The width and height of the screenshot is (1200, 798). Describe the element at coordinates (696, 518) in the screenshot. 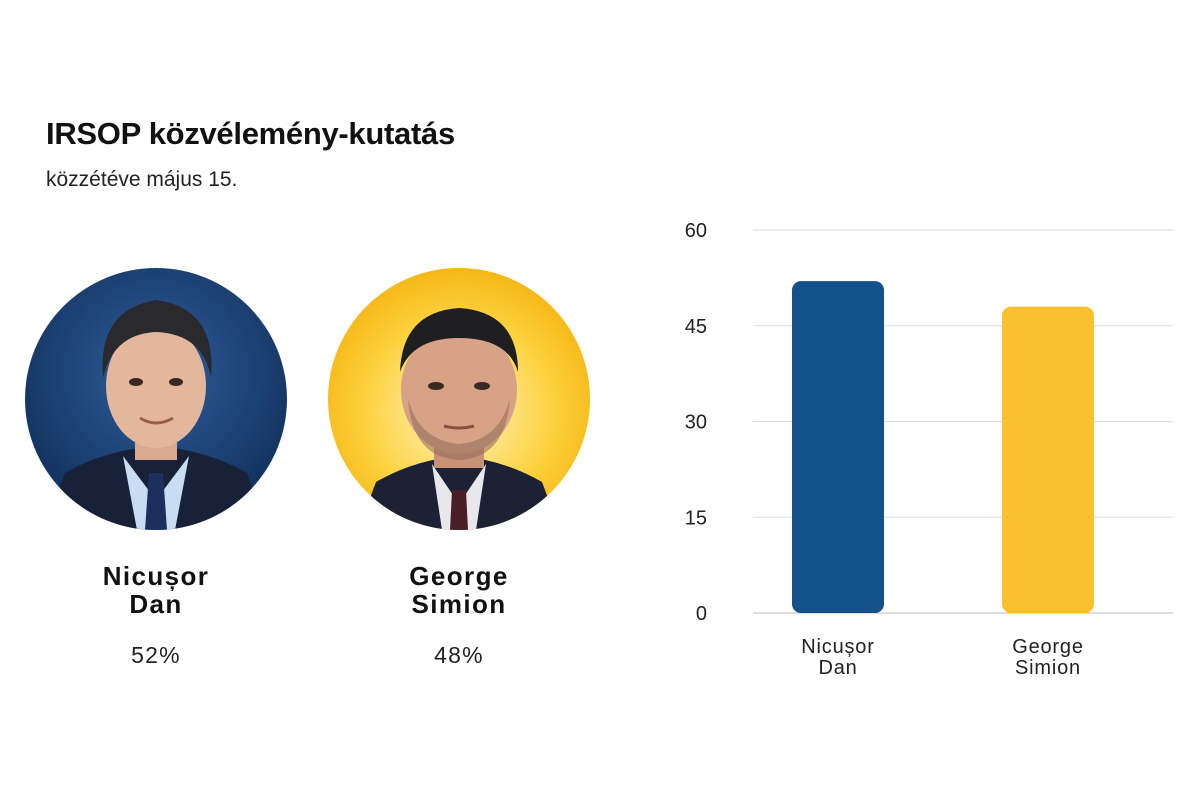

I see `y-tick-label: 15` at that location.